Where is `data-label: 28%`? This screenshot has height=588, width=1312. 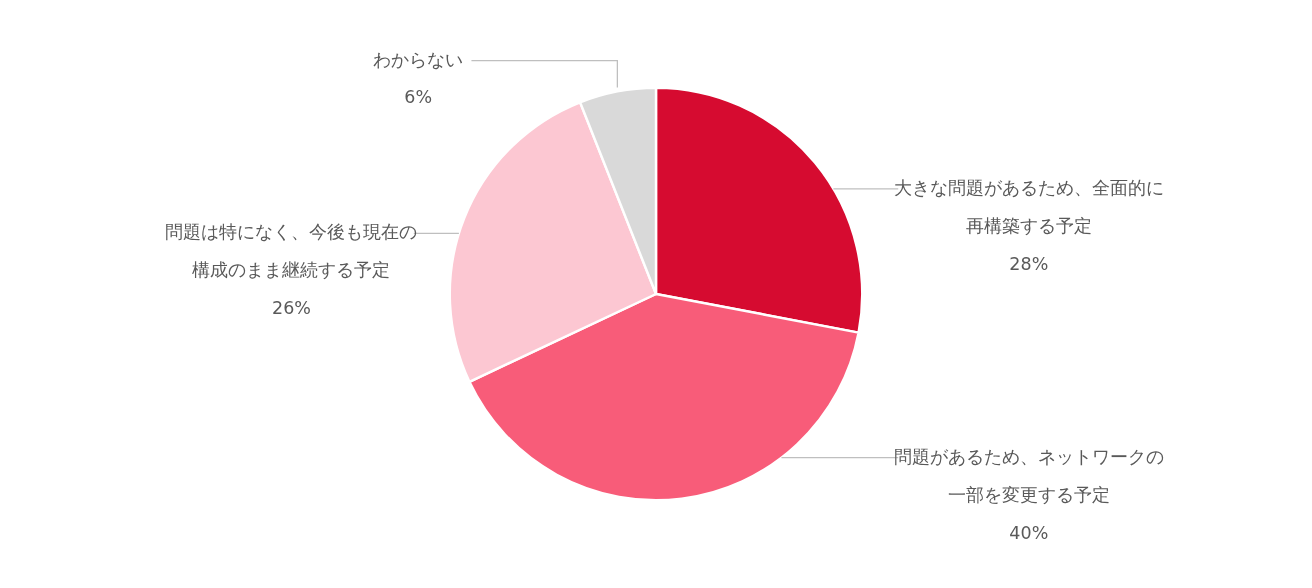 data-label: 28% is located at coordinates (1029, 263).